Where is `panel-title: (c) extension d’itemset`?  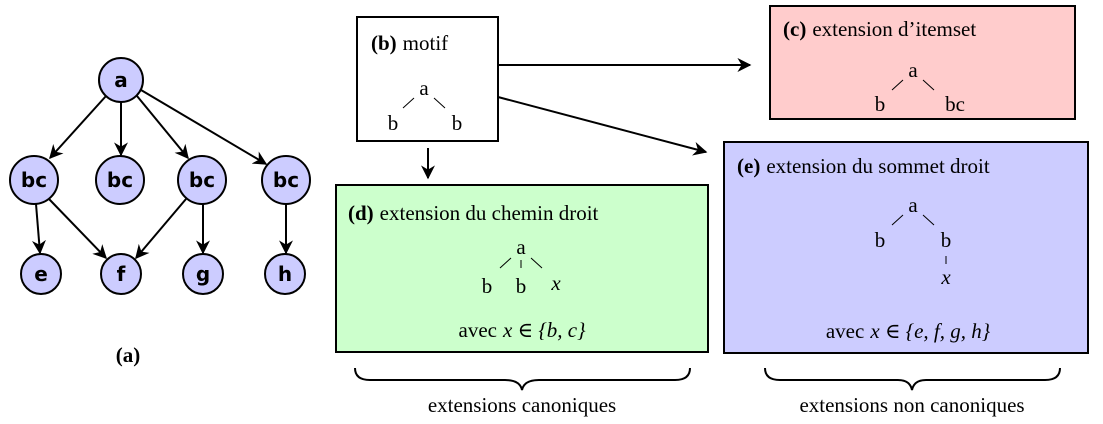 panel-title: (c) extension d’itemset is located at coordinates (879, 29).